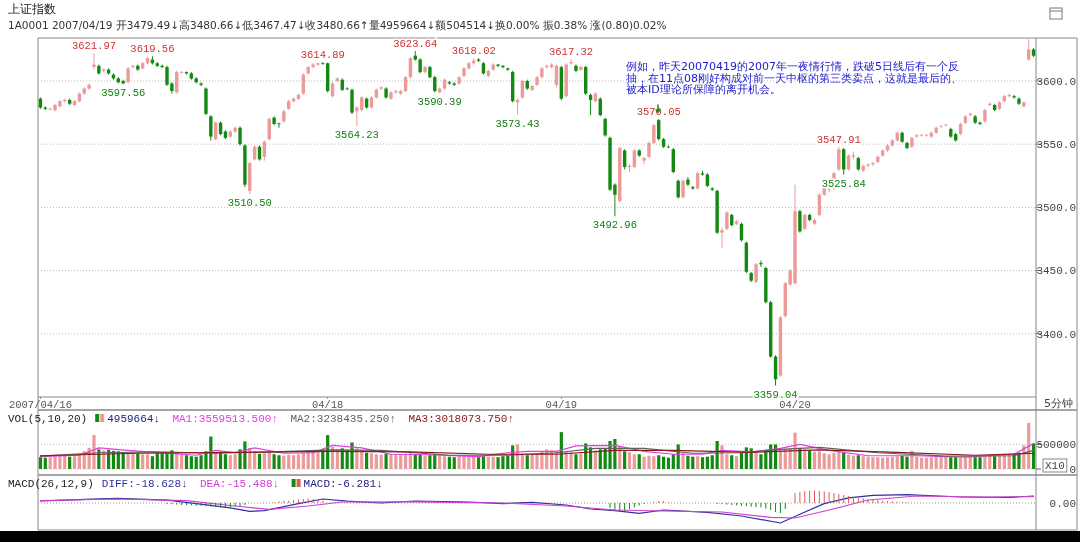  I want to click on x-tick-label: 04/18, so click(327, 405).